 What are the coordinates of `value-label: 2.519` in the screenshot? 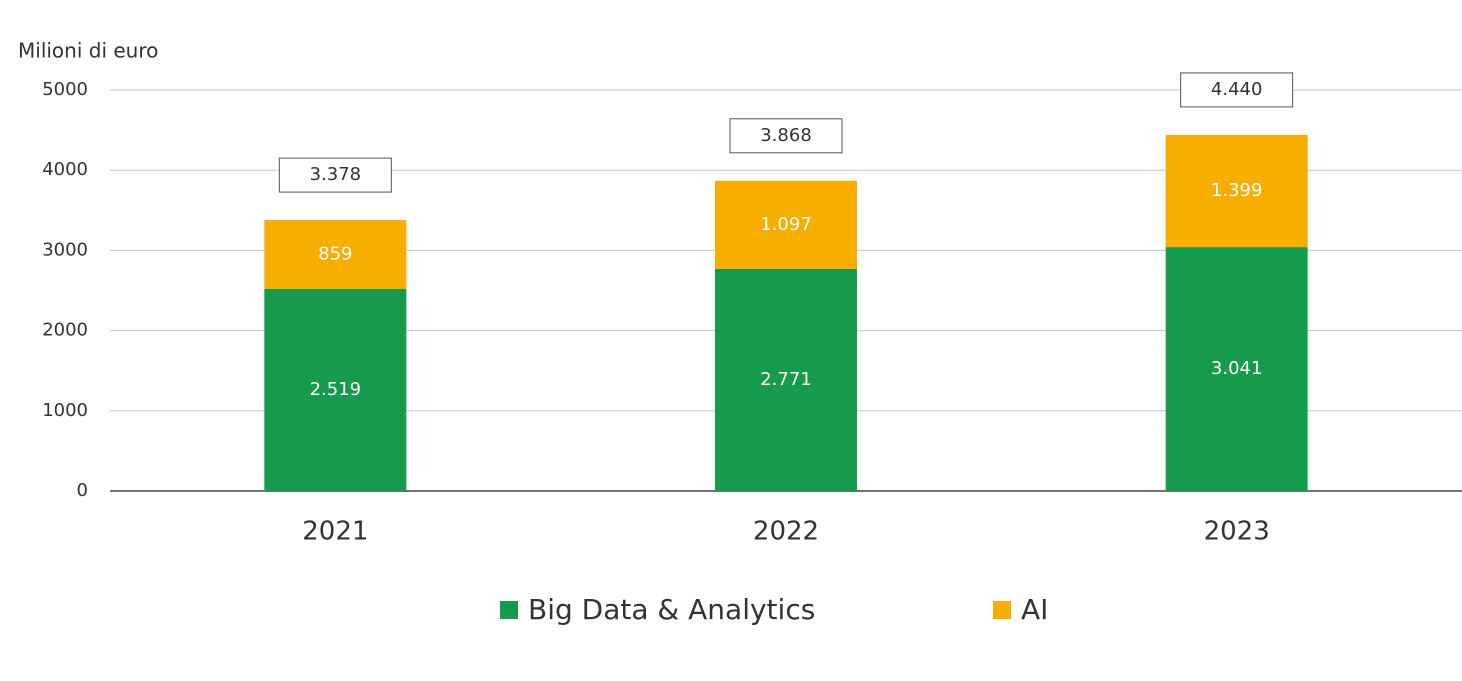 It's located at (336, 389).